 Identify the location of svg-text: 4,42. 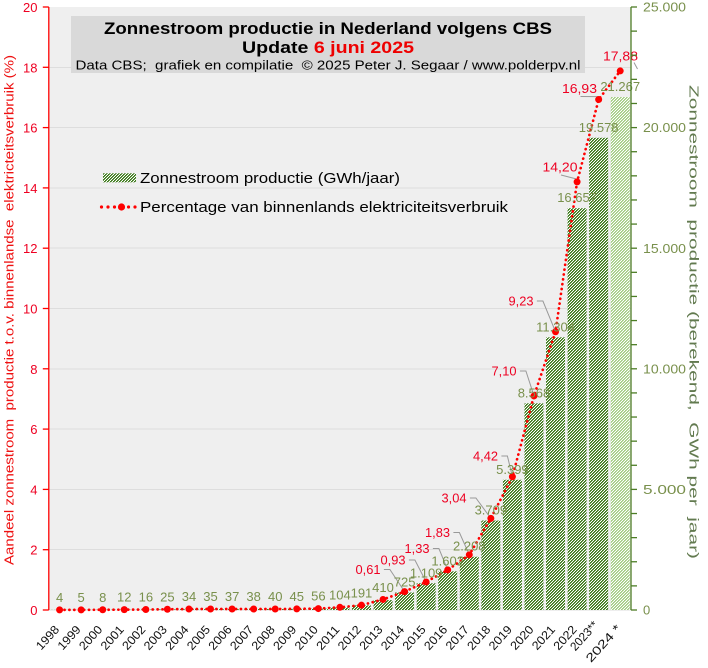
(485, 456).